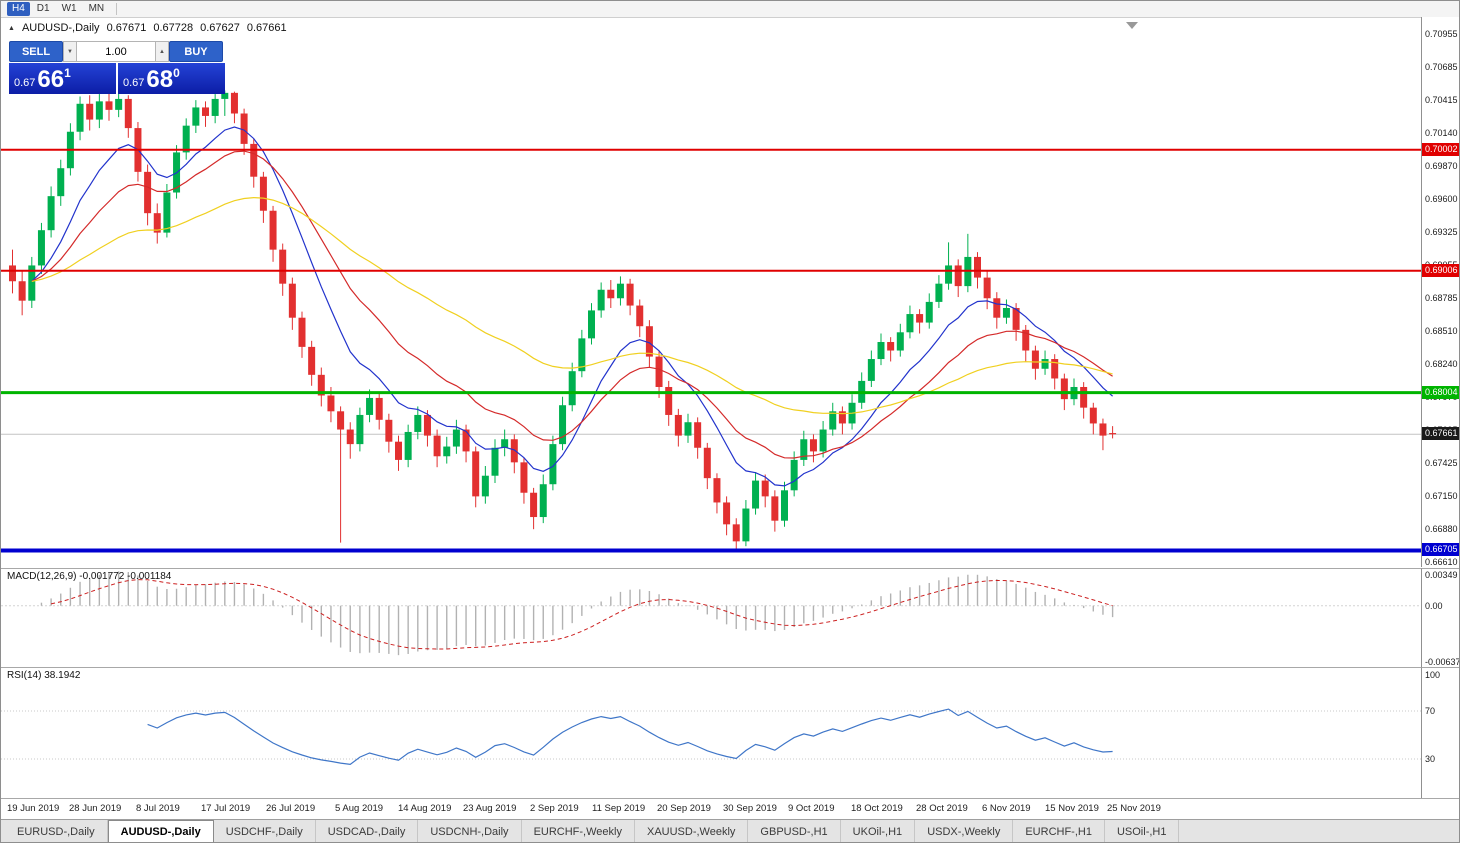 The image size is (1460, 843). I want to click on price-axis-label: 0.69325, so click(1441, 232).